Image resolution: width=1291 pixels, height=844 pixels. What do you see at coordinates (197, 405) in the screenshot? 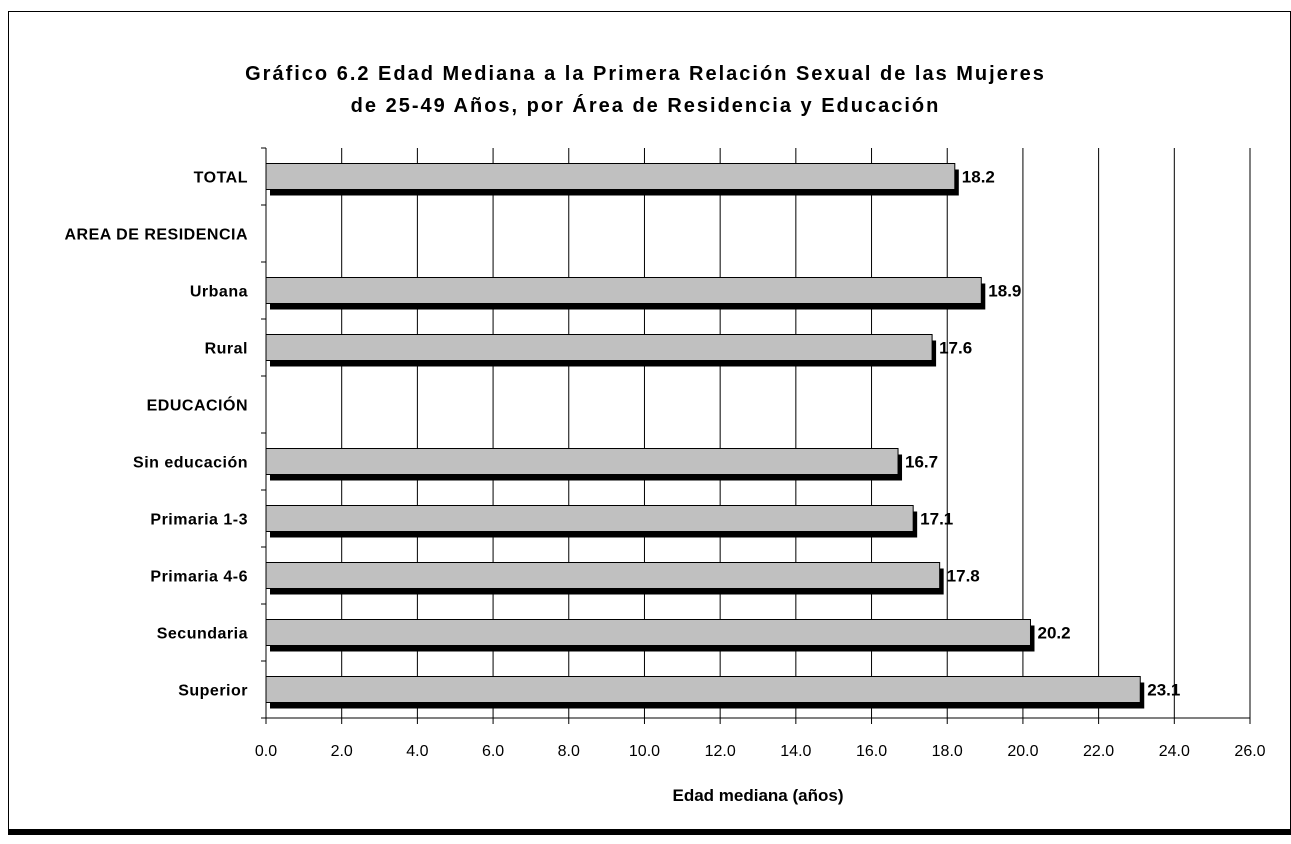
I see `category-label: EDUCACIÓN` at bounding box center [197, 405].